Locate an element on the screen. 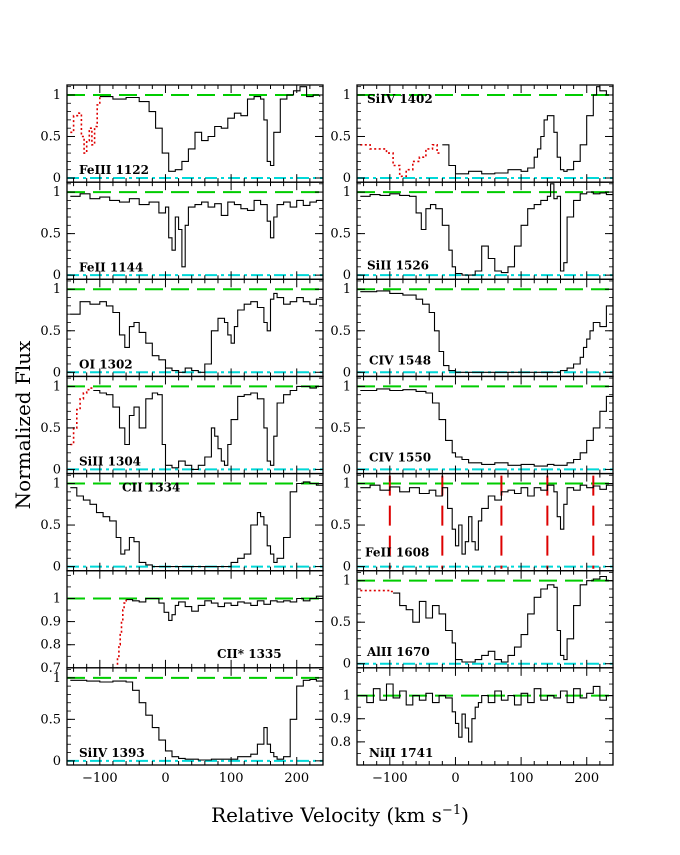  col2-panel1-y-tick-label: 0.5 is located at coordinates (340, 136).